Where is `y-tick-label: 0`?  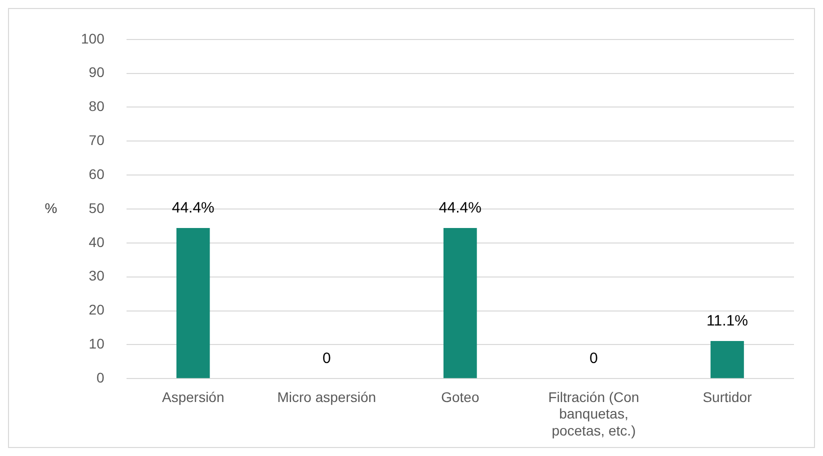
y-tick-label: 0 is located at coordinates (100, 377).